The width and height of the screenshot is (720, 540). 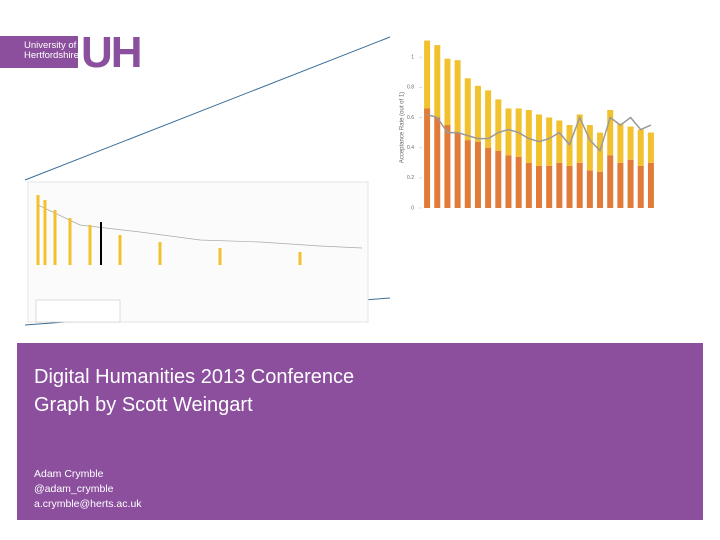 What do you see at coordinates (74, 489) in the screenshot?
I see `handle: @adam_crymble` at bounding box center [74, 489].